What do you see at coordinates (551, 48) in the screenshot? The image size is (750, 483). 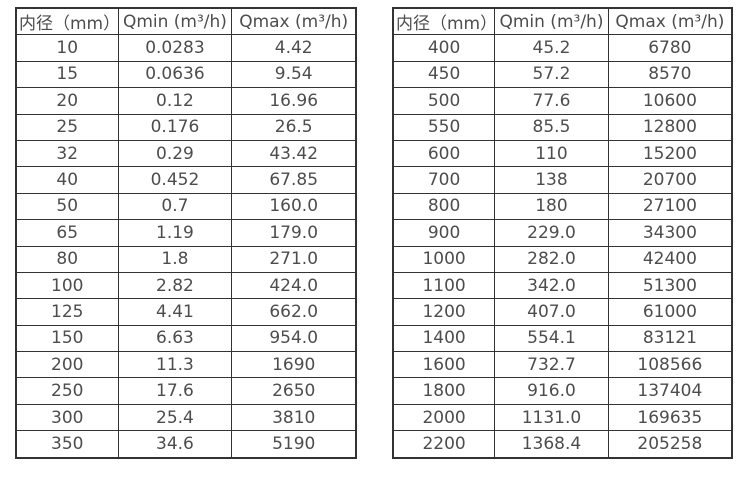 I see `cell-qmin: 45.2` at bounding box center [551, 48].